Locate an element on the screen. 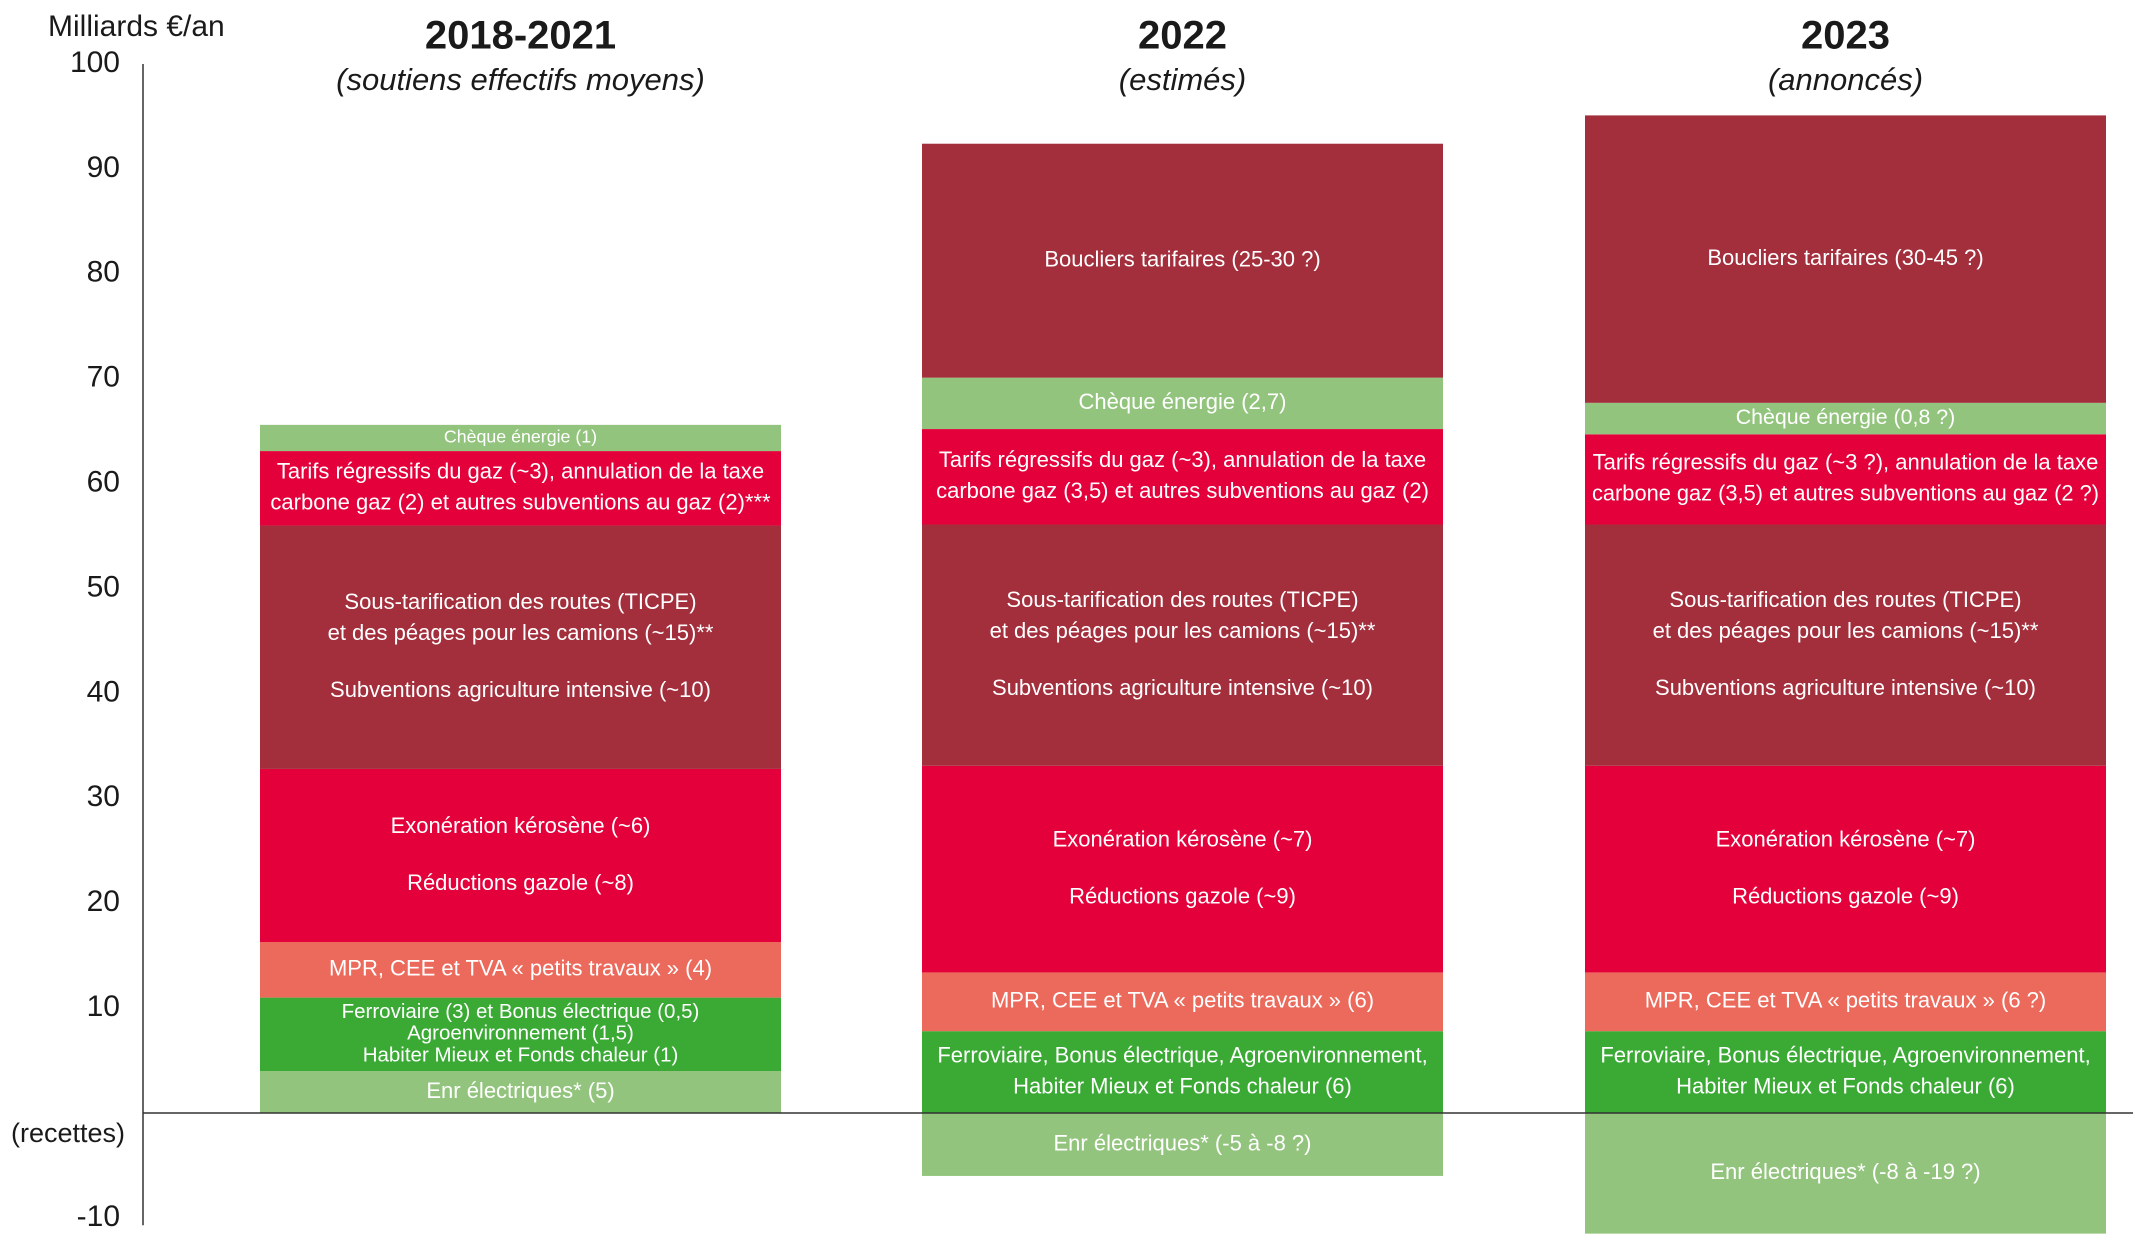 This screenshot has width=2133, height=1250. segment-label: MPR, CEE et TVA « petits travaux » (6) is located at coordinates (1182, 1000).